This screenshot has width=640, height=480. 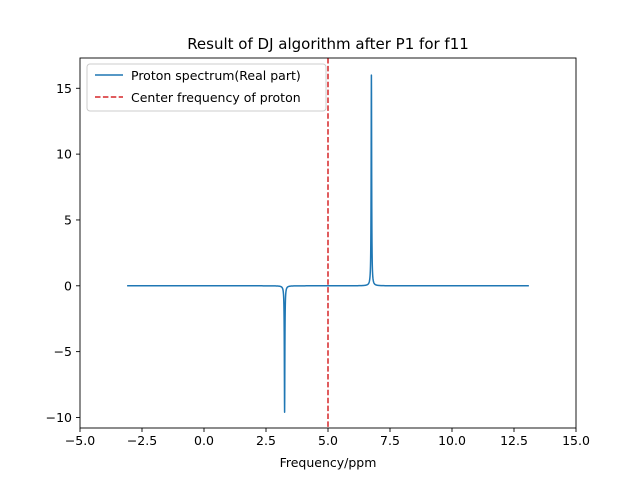 I want to click on x-tick-label: 15.0, so click(x=576, y=440).